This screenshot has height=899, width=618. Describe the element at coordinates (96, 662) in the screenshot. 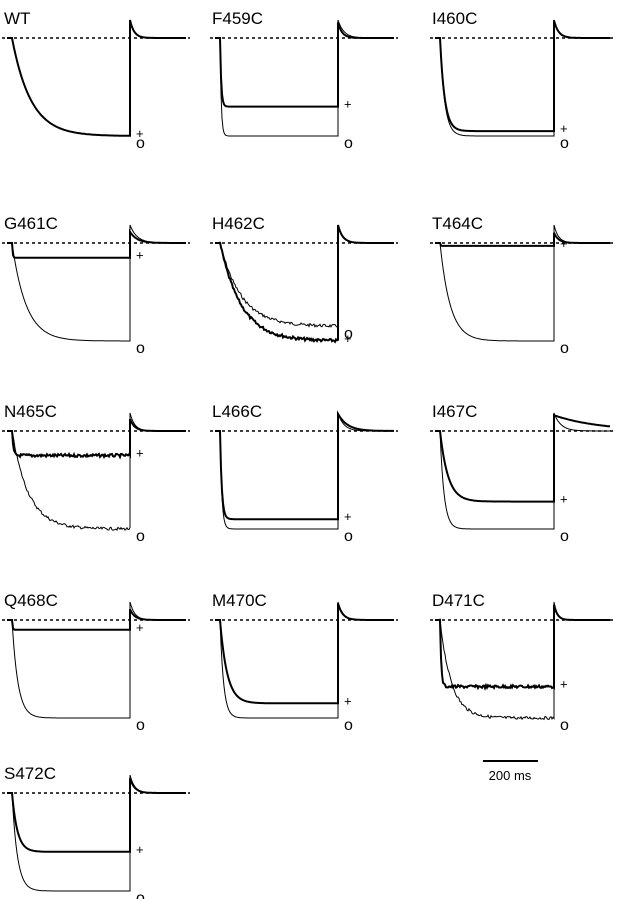

I see `panel-q468c: Q468C o +` at that location.